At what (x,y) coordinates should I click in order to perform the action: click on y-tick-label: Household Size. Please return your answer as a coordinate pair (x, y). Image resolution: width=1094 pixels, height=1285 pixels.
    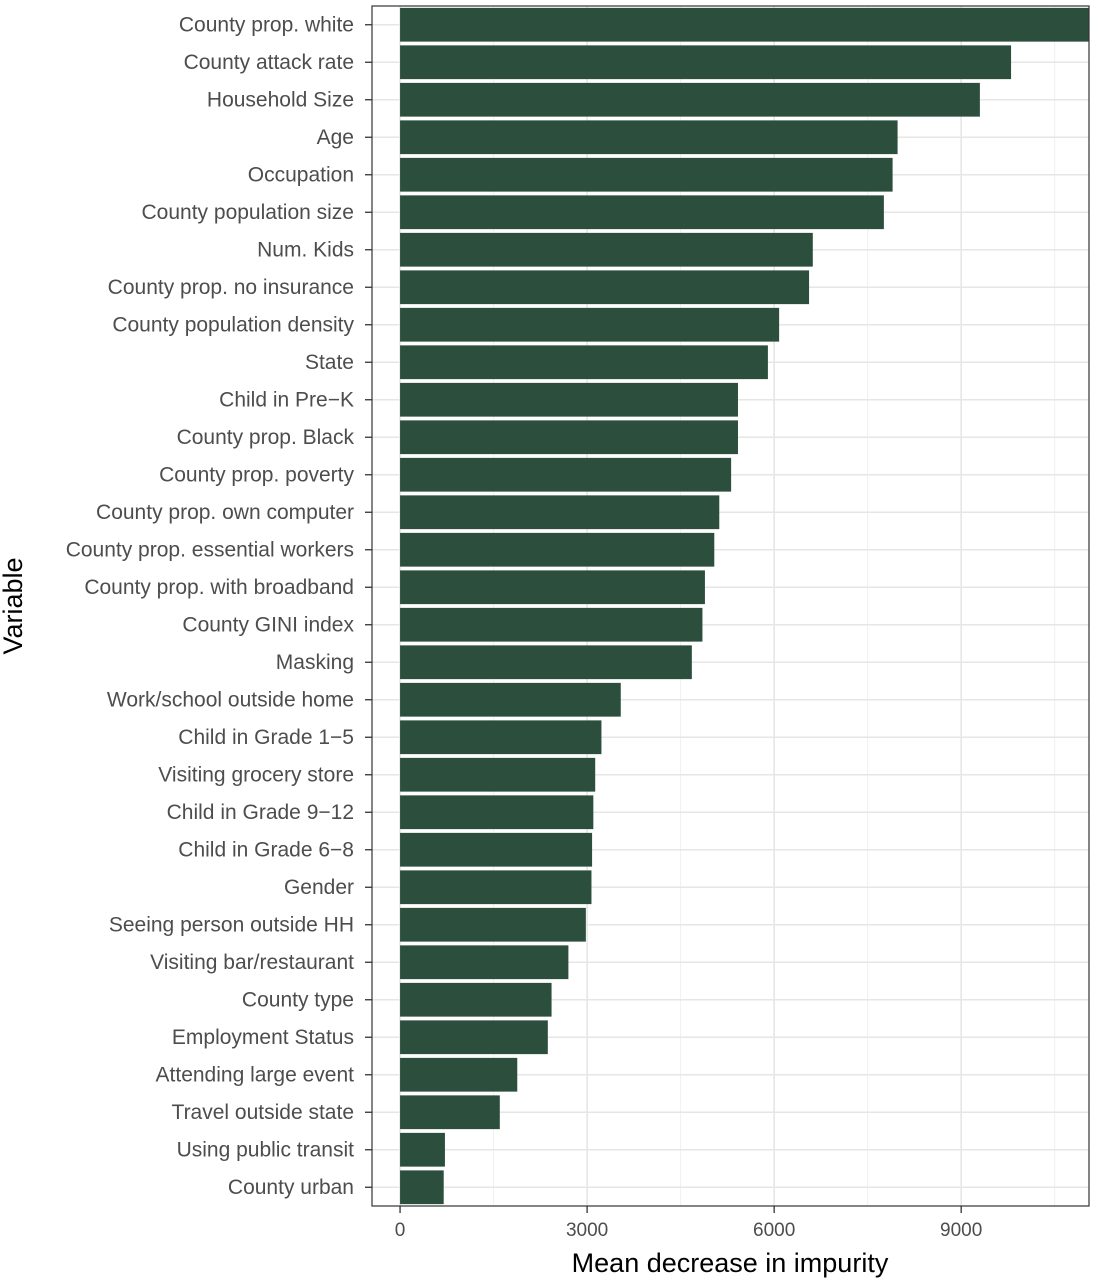
    Looking at the image, I should click on (280, 99).